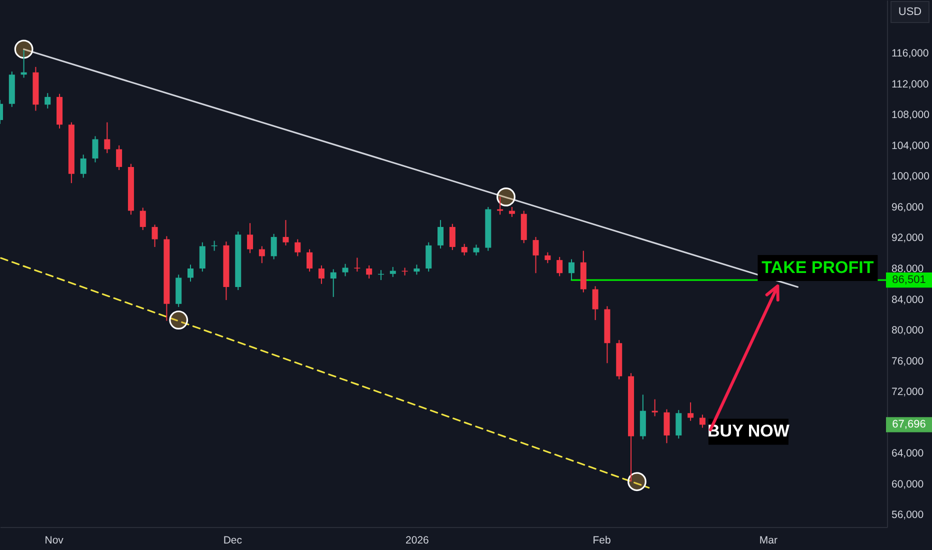 The image size is (932, 550). Describe the element at coordinates (232, 540) in the screenshot. I see `x-tick-label: Dec` at that location.